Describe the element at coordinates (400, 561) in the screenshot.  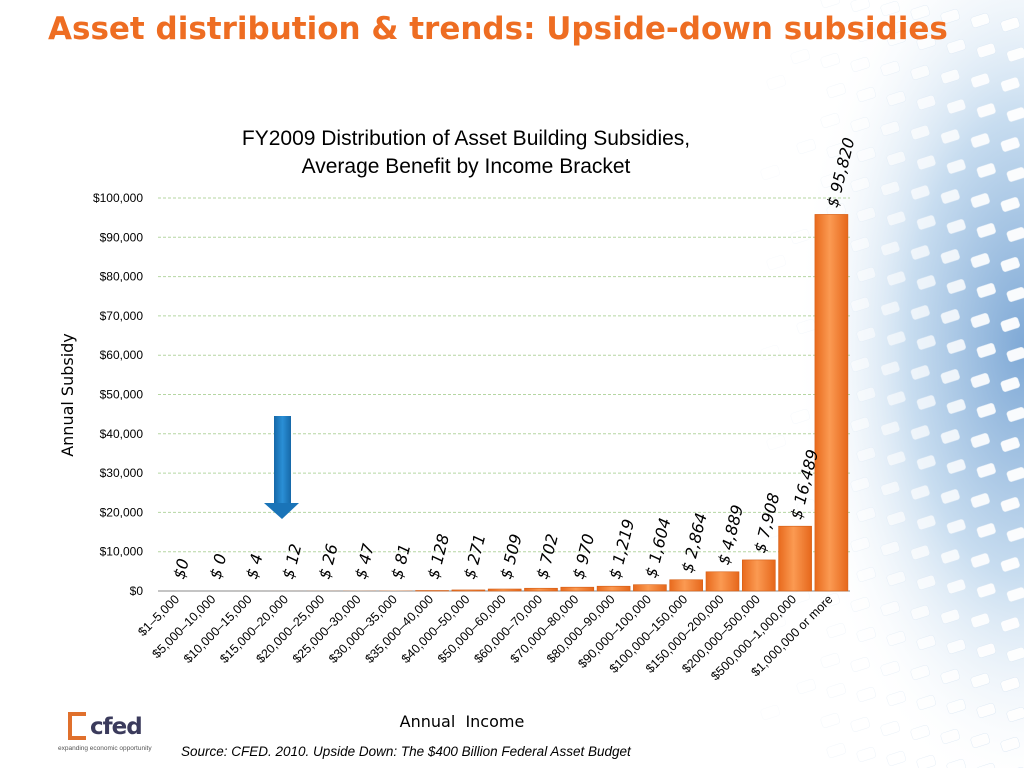
I see `data-label: $ 81` at that location.